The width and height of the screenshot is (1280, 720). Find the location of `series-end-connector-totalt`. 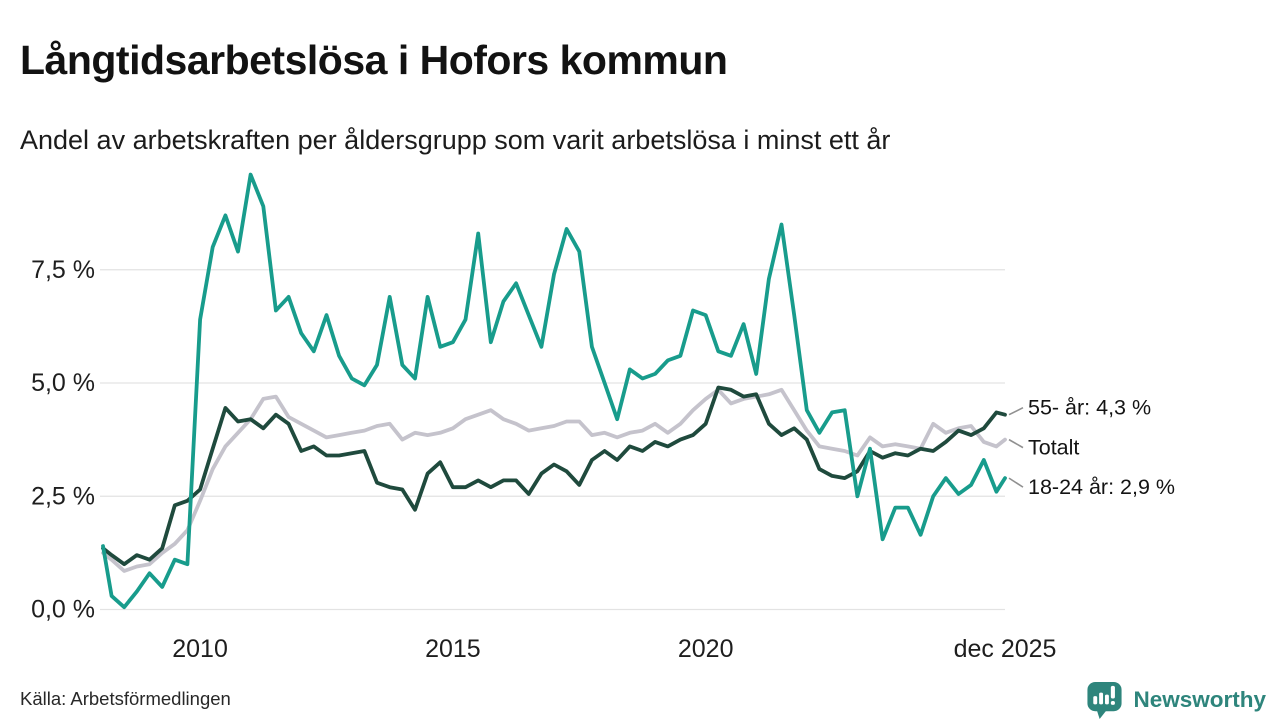

series-end-connector-totalt is located at coordinates (1016, 443).